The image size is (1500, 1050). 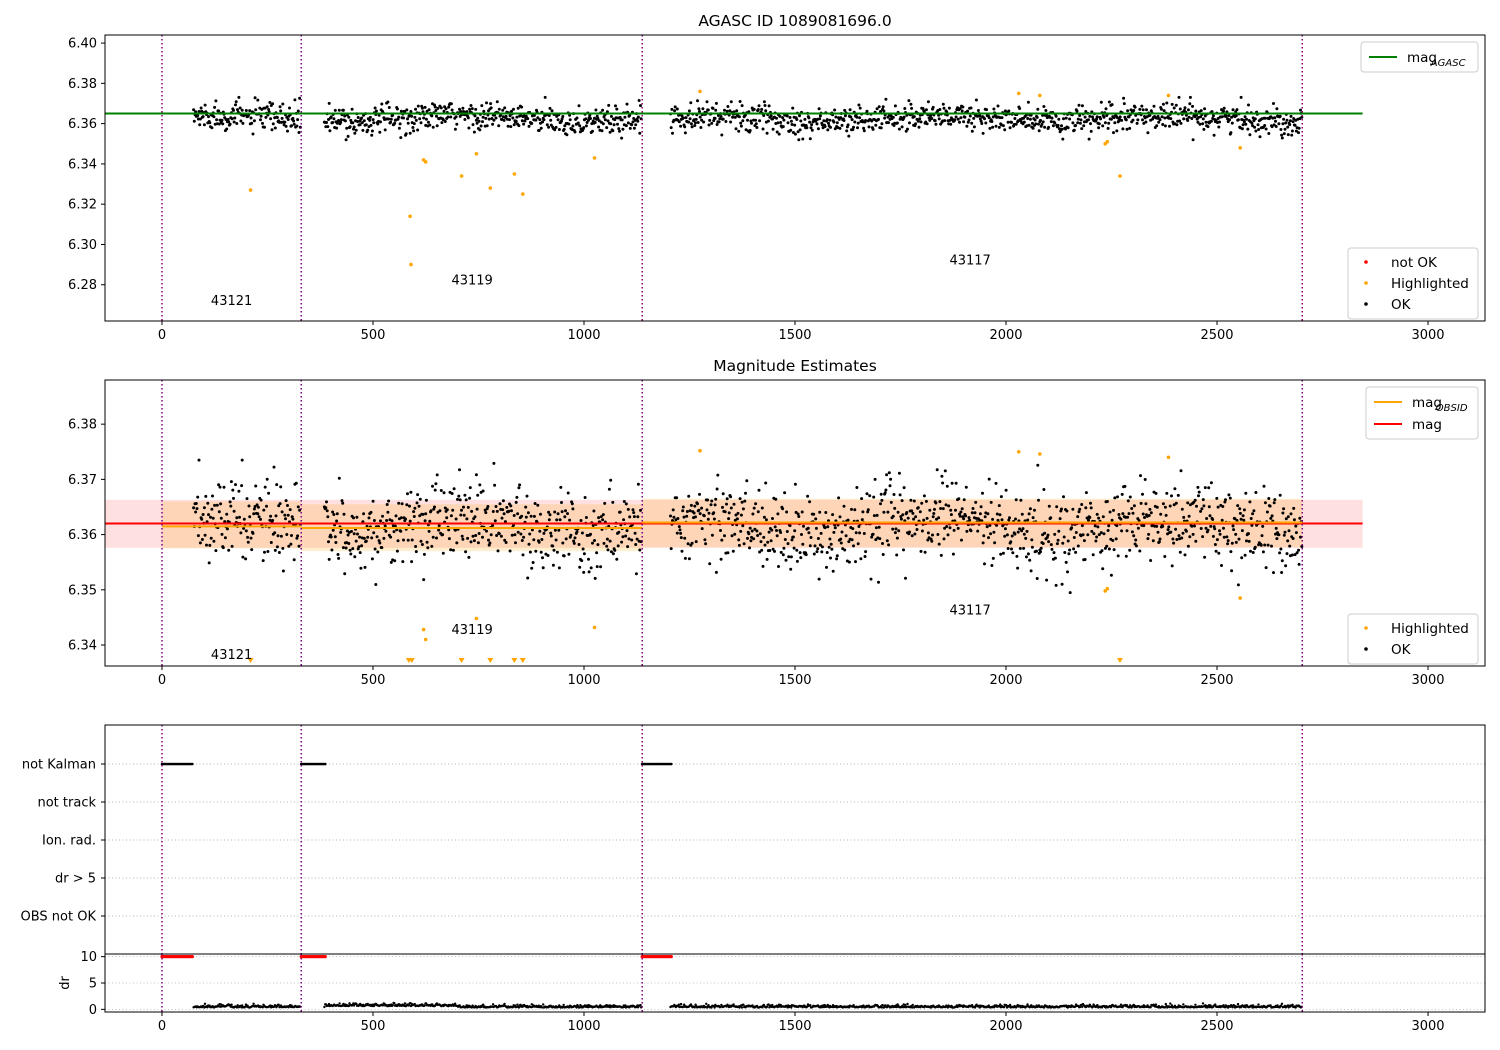 I want to click on x-tick-label: 500, so click(x=373, y=680).